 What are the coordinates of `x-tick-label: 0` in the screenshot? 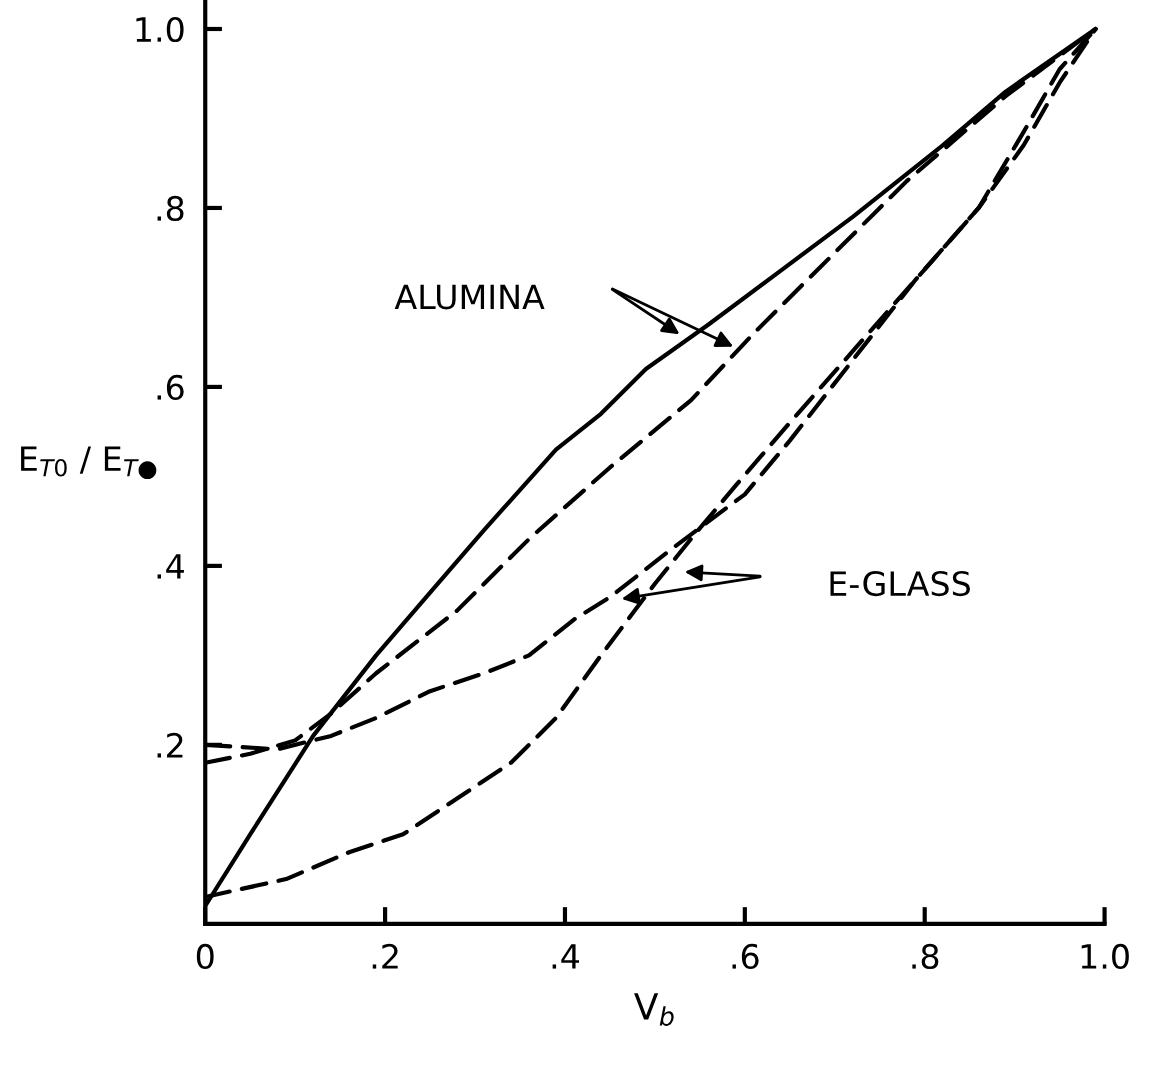 It's located at (205, 956).